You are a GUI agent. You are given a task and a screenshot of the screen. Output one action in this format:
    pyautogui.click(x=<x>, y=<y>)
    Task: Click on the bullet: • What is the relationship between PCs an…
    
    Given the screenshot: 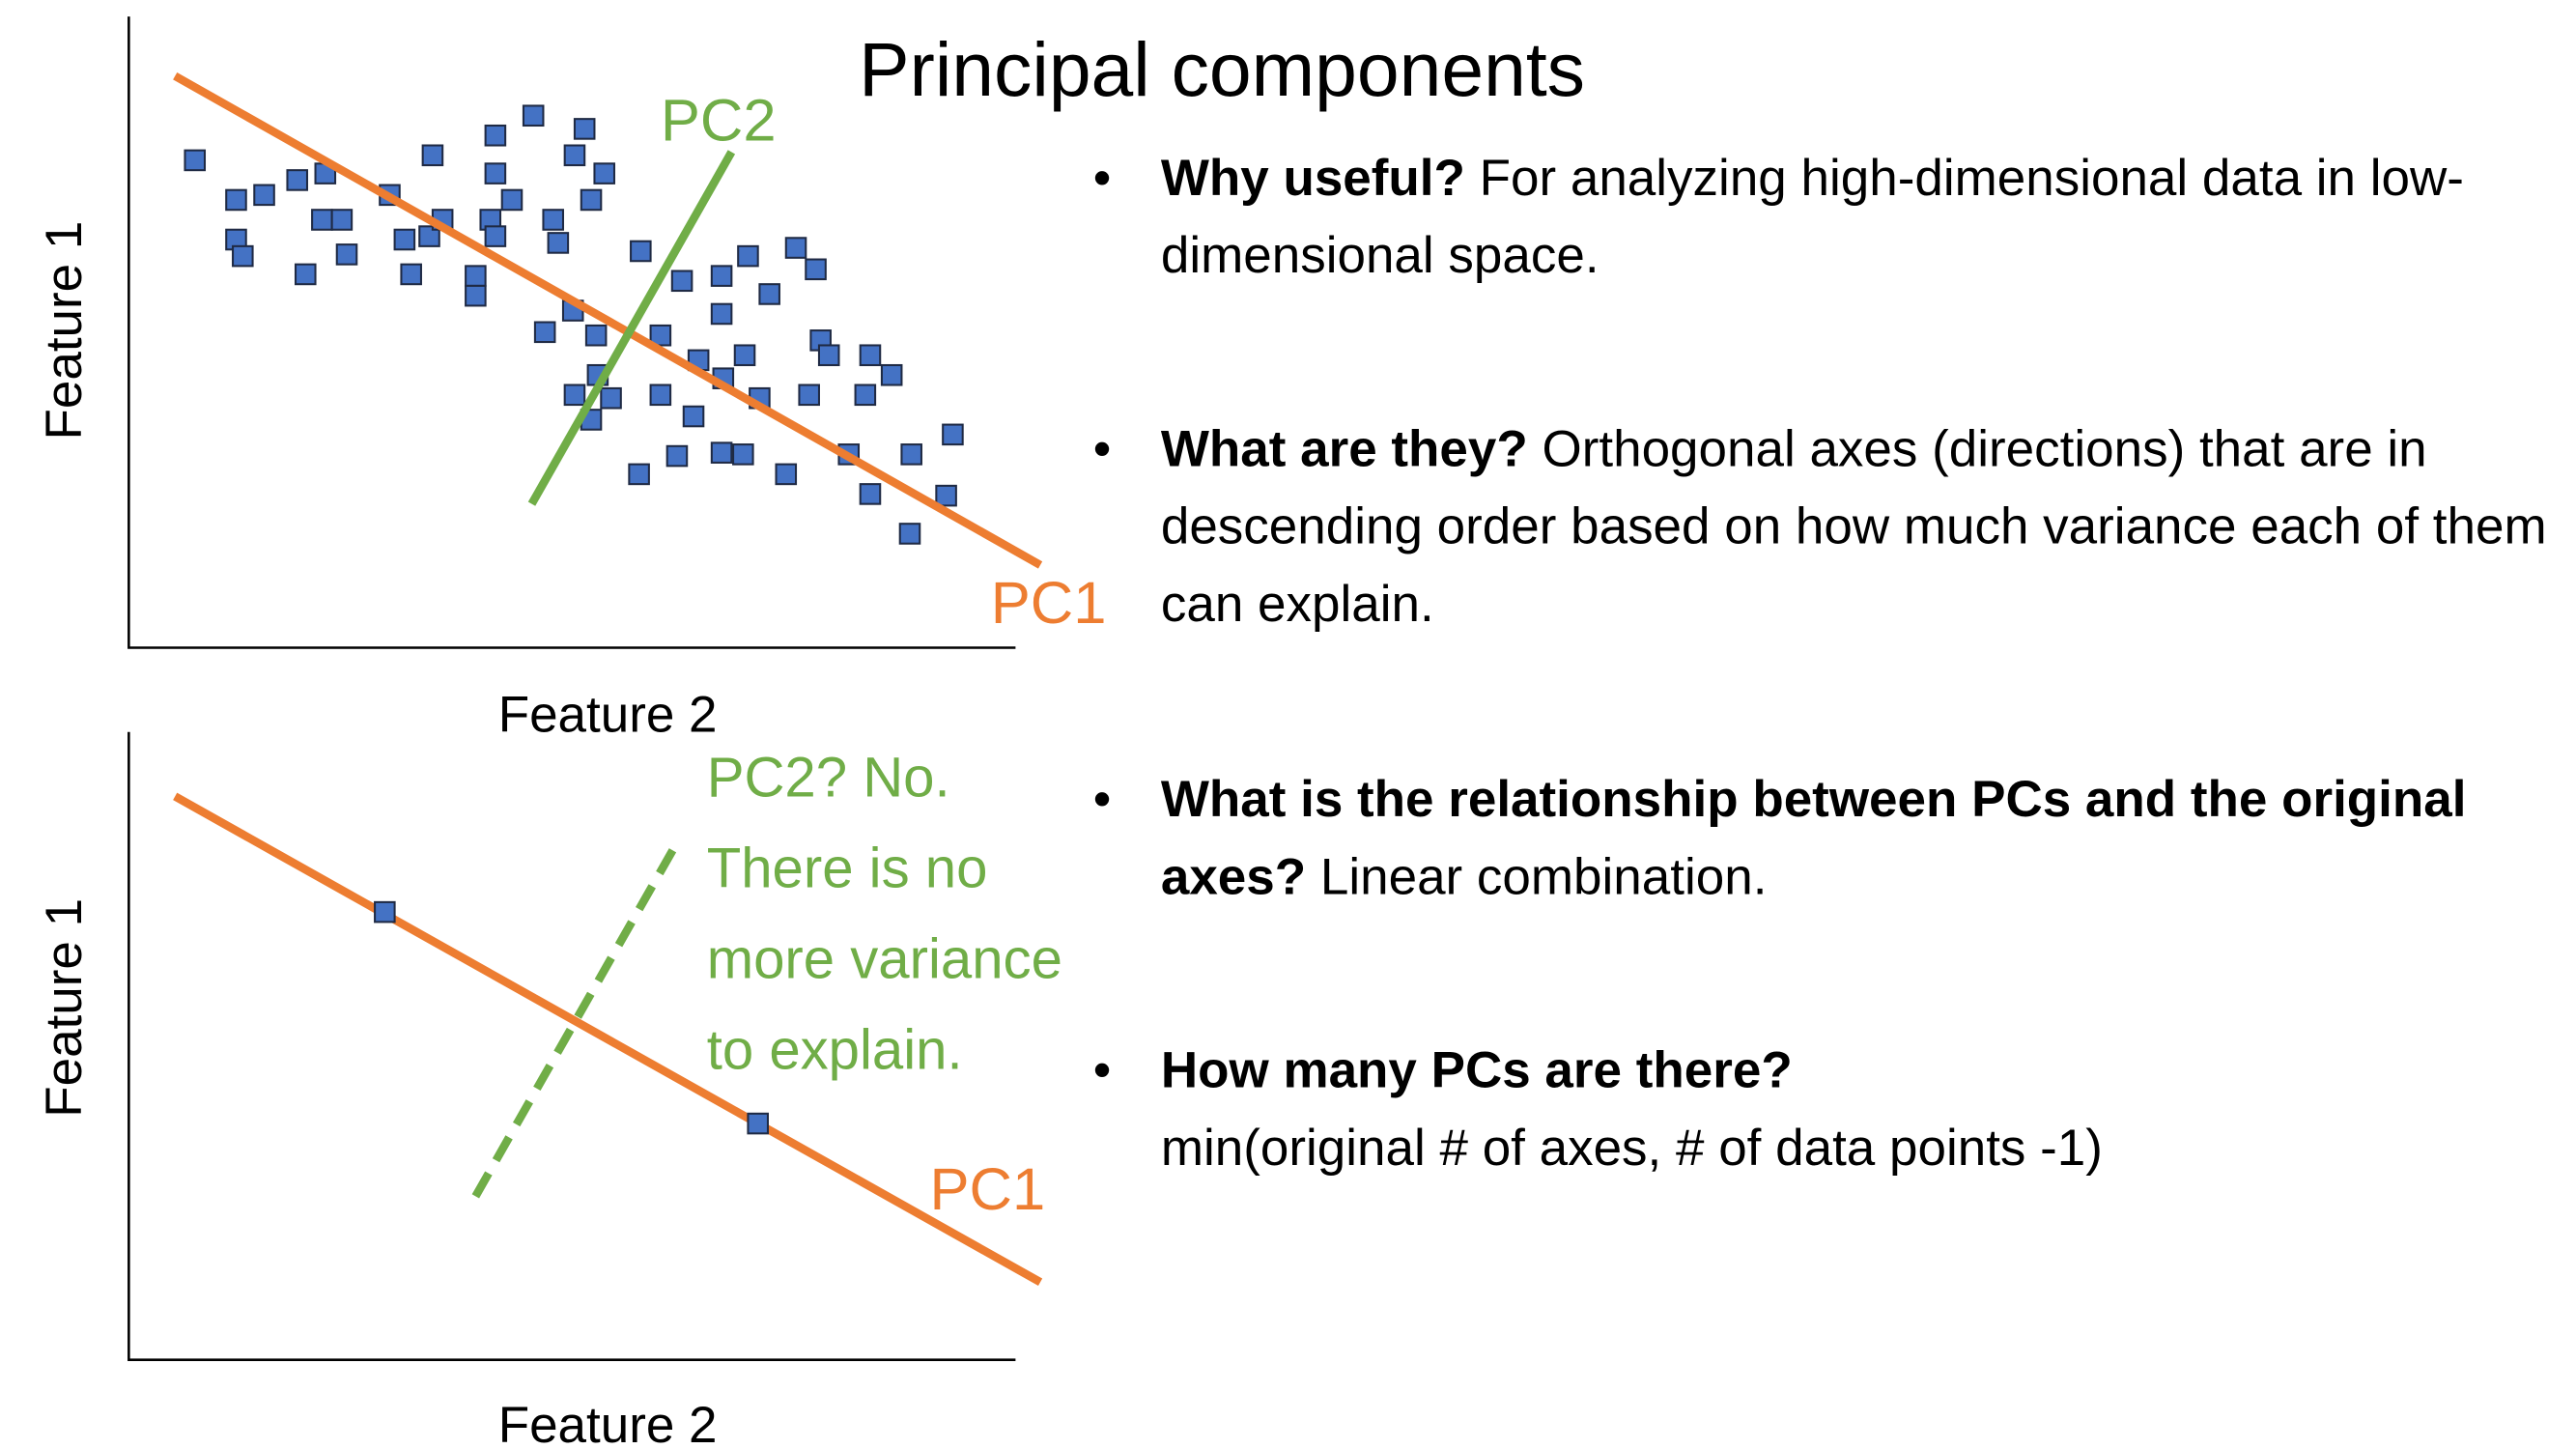 What is the action you would take?
    pyautogui.click(x=1779, y=838)
    